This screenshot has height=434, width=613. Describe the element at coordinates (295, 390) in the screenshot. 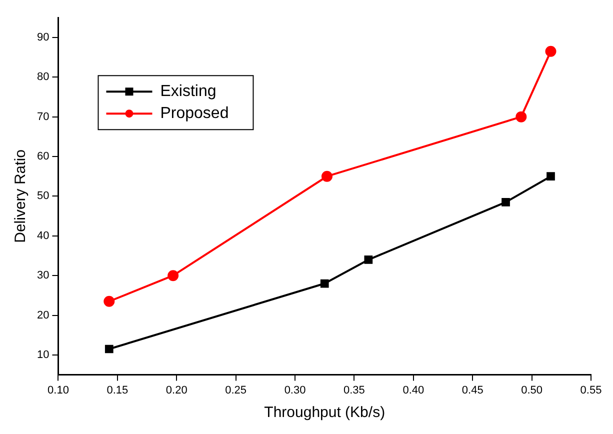

I see `x-tick-label: 0.30` at that location.